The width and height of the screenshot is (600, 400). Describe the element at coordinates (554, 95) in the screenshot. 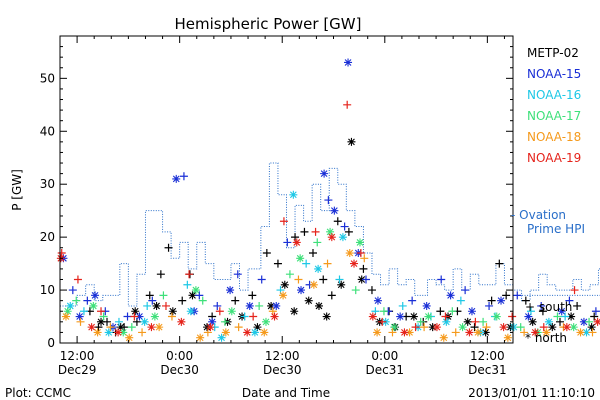

I see `legend-noaa-16: NOAA-16` at that location.